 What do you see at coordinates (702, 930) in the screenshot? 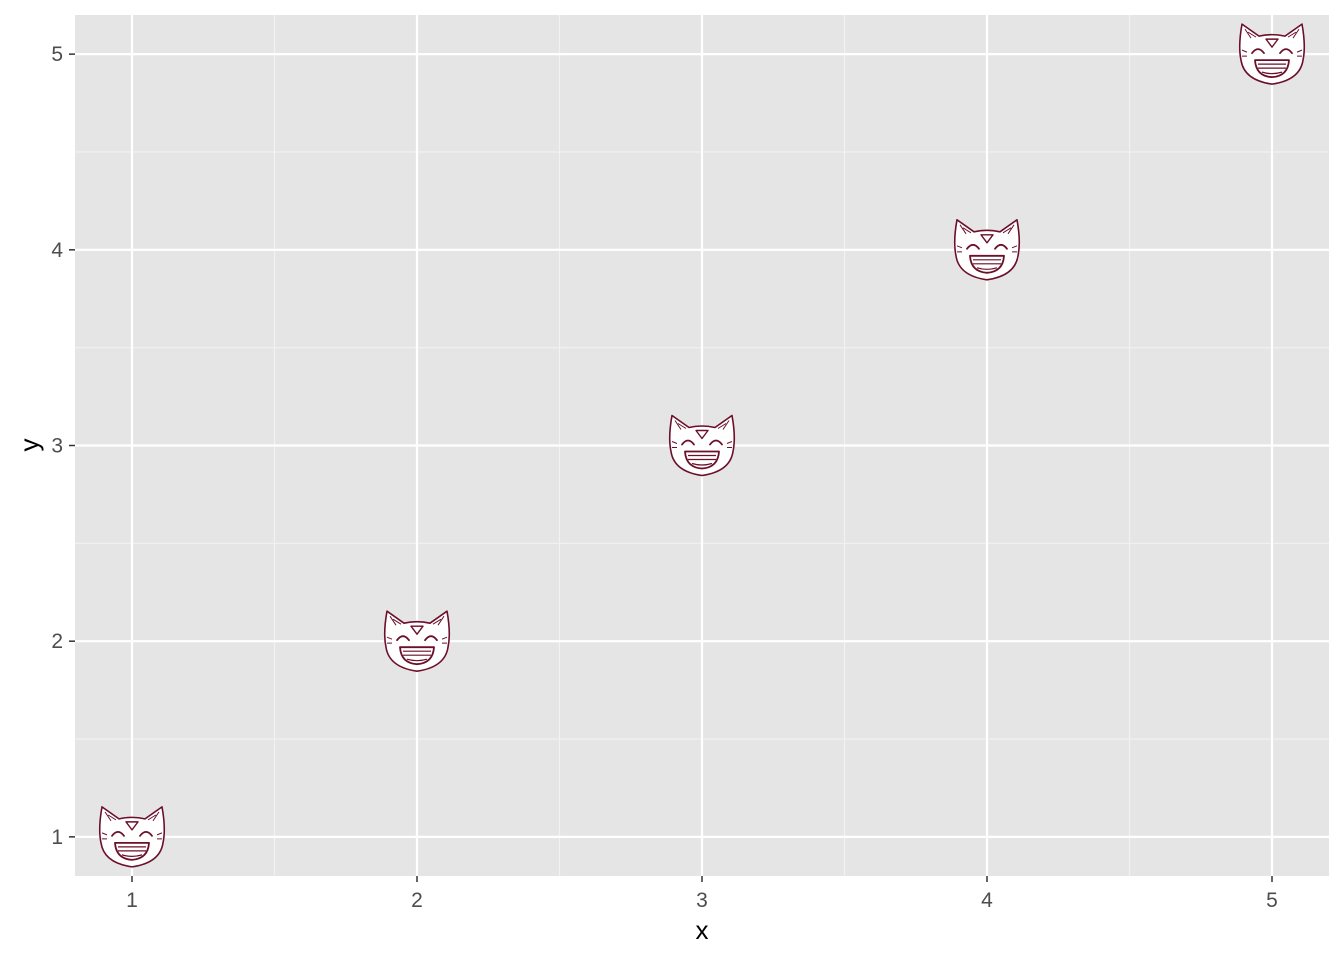
I see `x-axis-title: x` at bounding box center [702, 930].